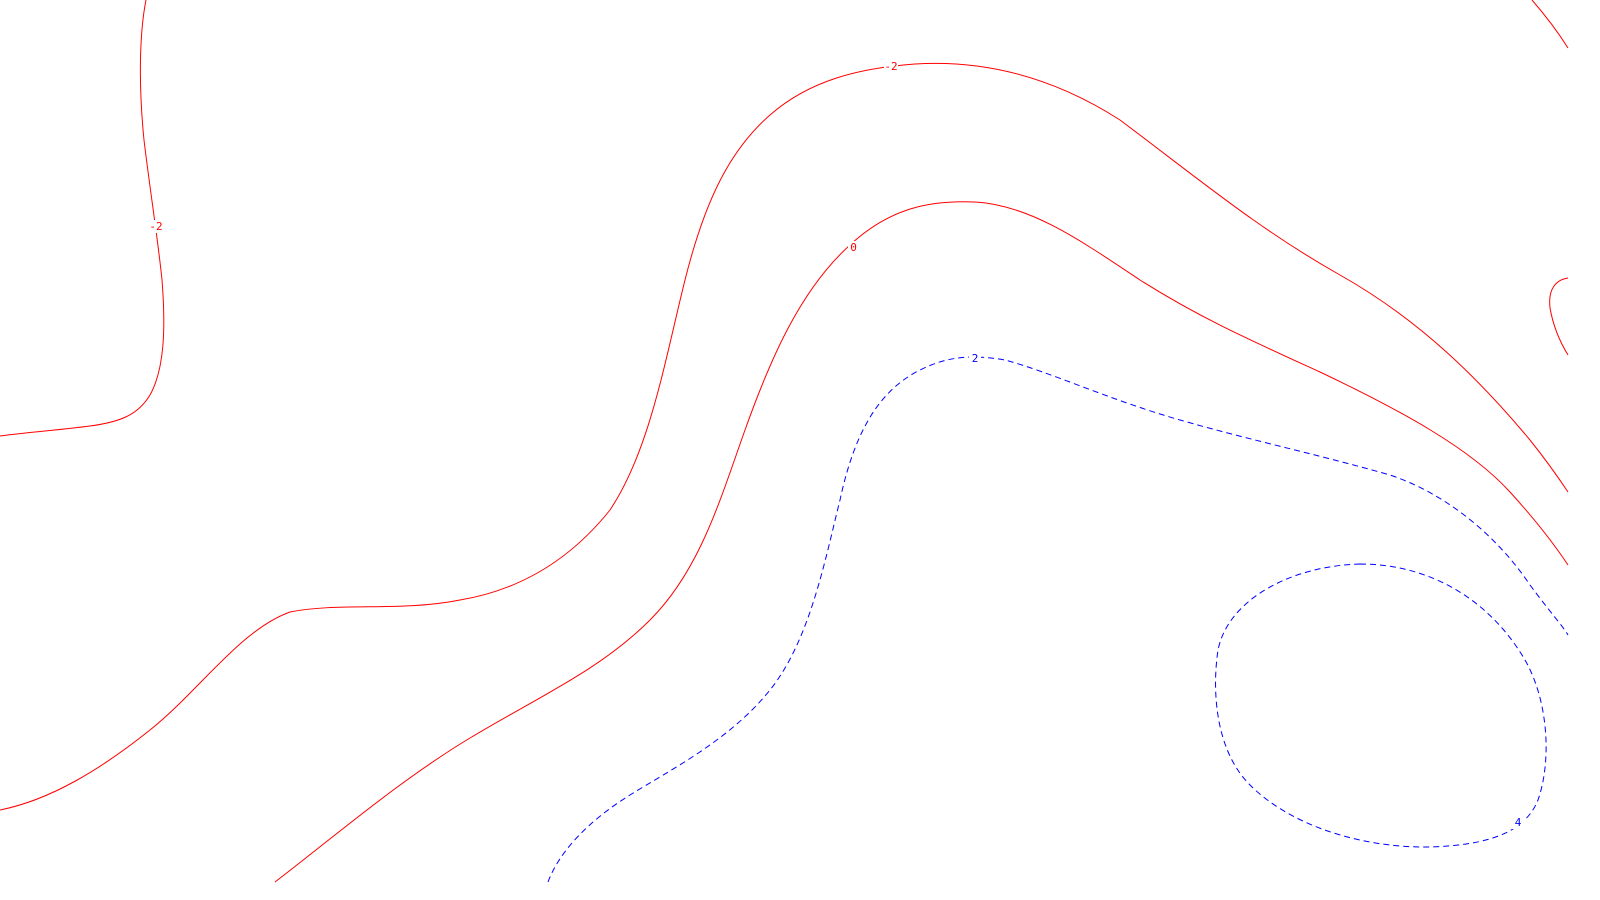 The height and width of the screenshot is (900, 1600). I want to click on svg-text: 4, so click(1518, 822).